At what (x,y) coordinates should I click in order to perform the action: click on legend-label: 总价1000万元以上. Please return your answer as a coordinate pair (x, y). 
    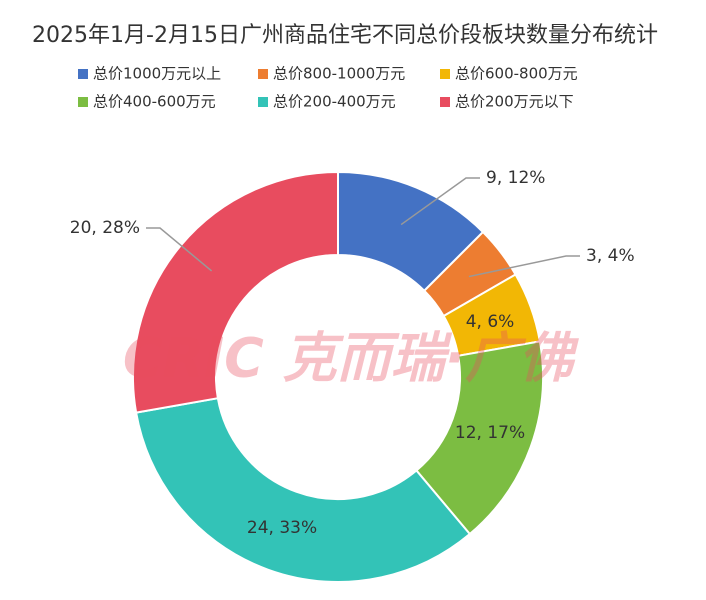
    Looking at the image, I should click on (157, 74).